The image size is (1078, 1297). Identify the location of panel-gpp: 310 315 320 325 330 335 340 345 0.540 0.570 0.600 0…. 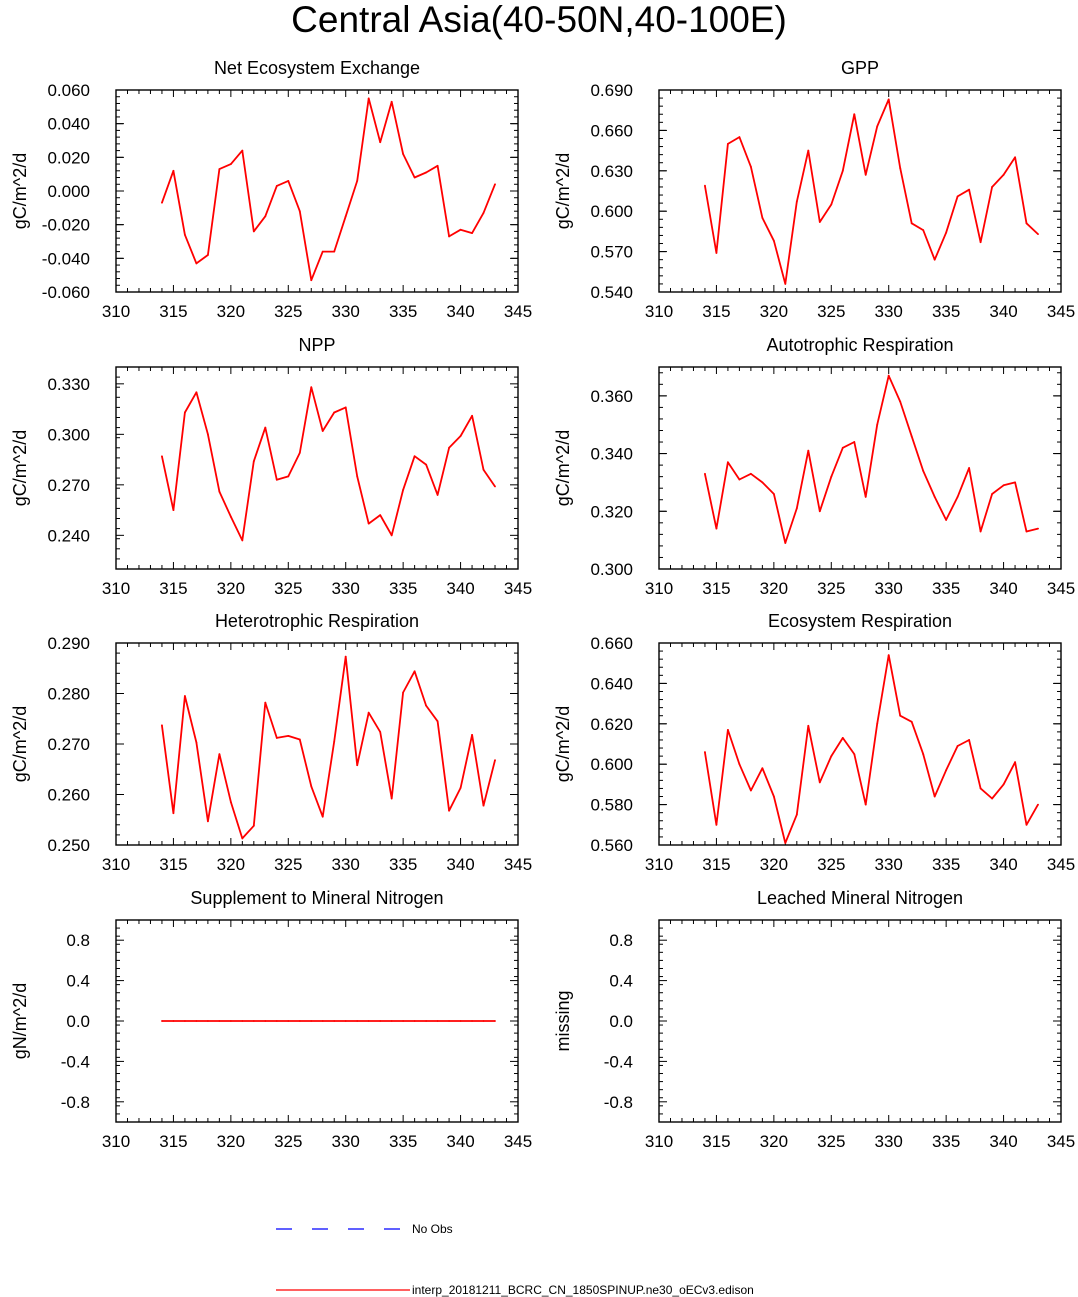
(814, 189).